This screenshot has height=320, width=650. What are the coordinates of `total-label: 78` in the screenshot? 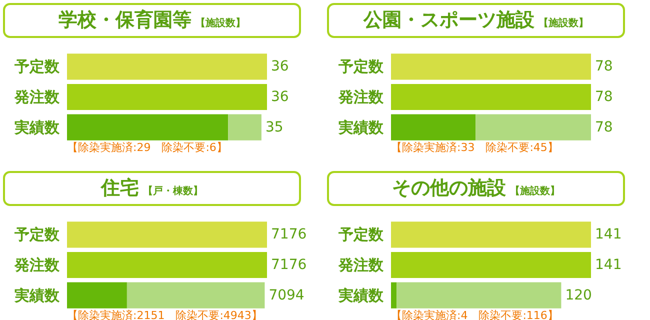 It's located at (604, 127).